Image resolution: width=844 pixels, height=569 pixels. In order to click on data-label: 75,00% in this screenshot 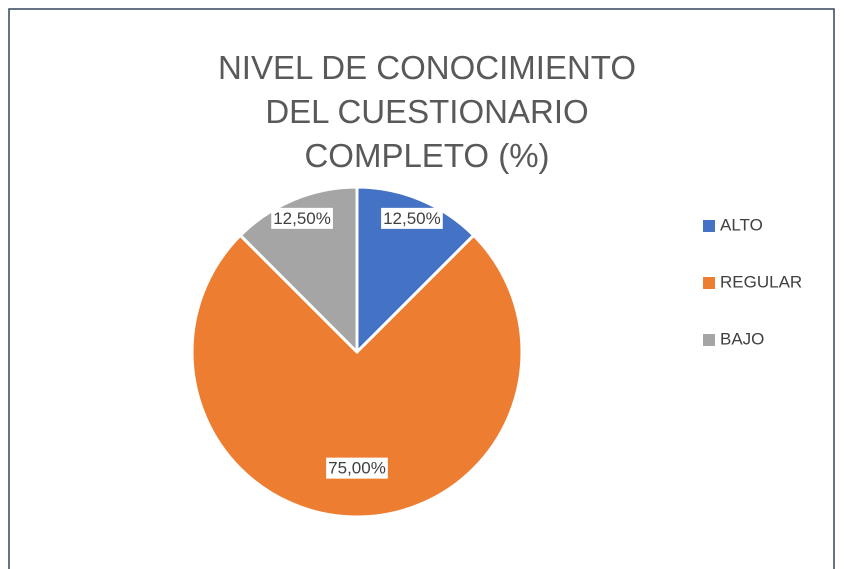, I will do `click(357, 468)`.